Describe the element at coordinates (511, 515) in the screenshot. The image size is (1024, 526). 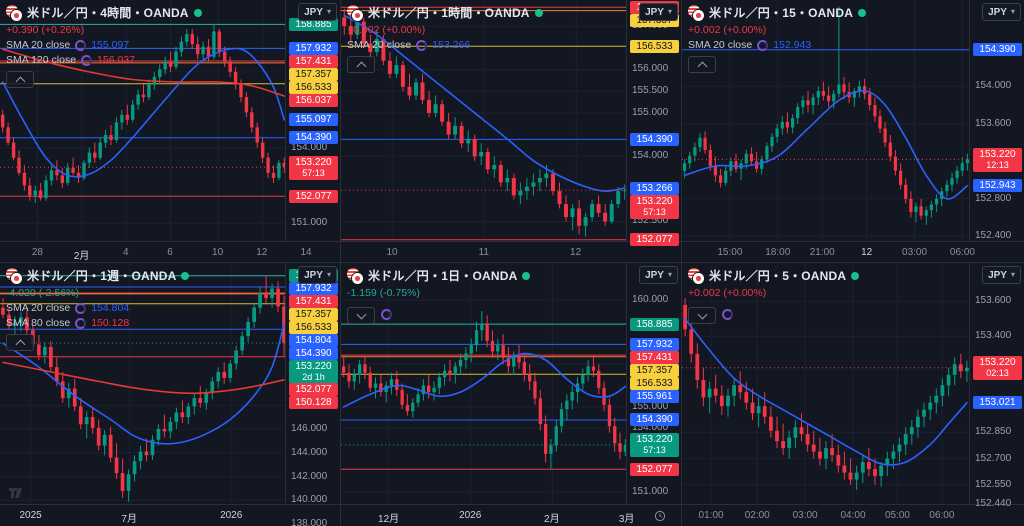
I see `time-axis: 12月 2026 2月 3月` at that location.